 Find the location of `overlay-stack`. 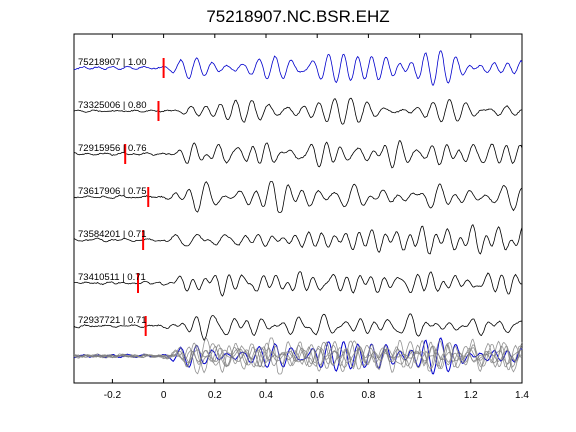

overlay-stack is located at coordinates (298, 356).